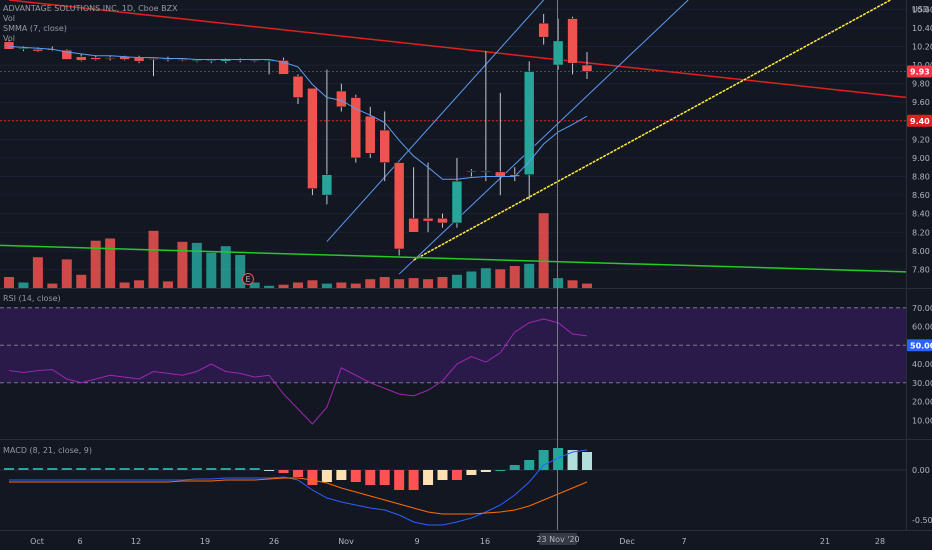  What do you see at coordinates (922, 308) in the screenshot?
I see `rsi-tick-0: 70.00` at bounding box center [922, 308].